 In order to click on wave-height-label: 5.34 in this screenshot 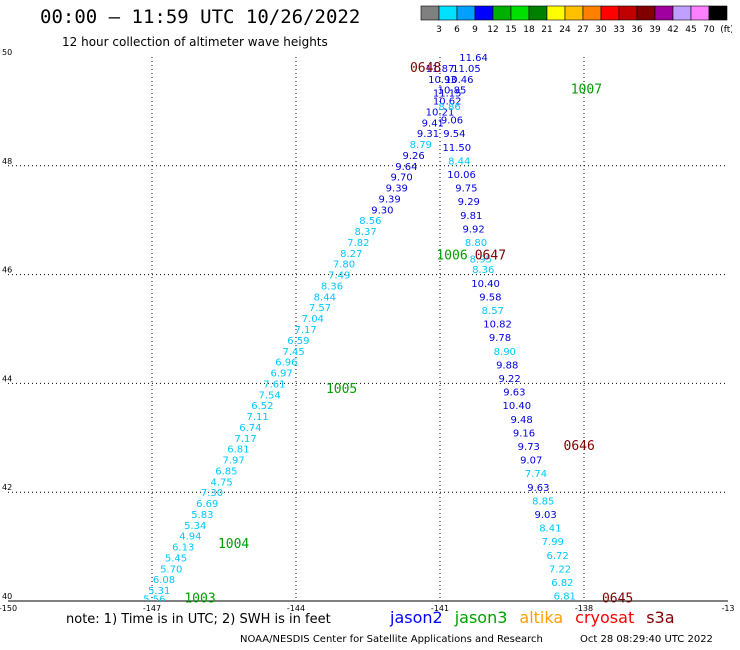, I will do `click(195, 526)`.